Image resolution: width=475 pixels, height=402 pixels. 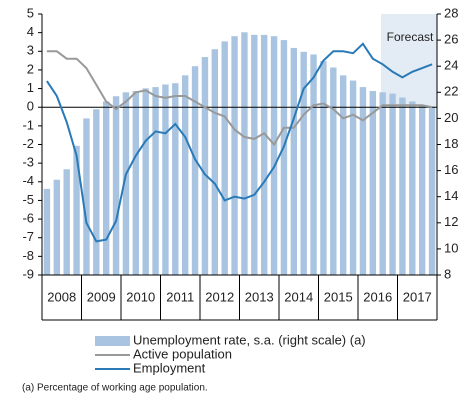 I want to click on x-tick-label: 2008, so click(x=61, y=296).